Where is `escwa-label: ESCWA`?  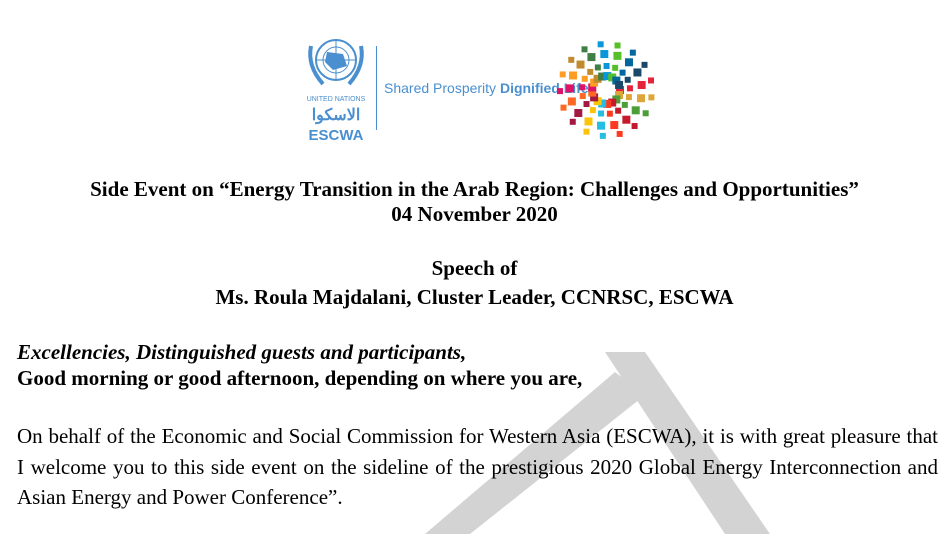
escwa-label: ESCWA is located at coordinates (336, 135).